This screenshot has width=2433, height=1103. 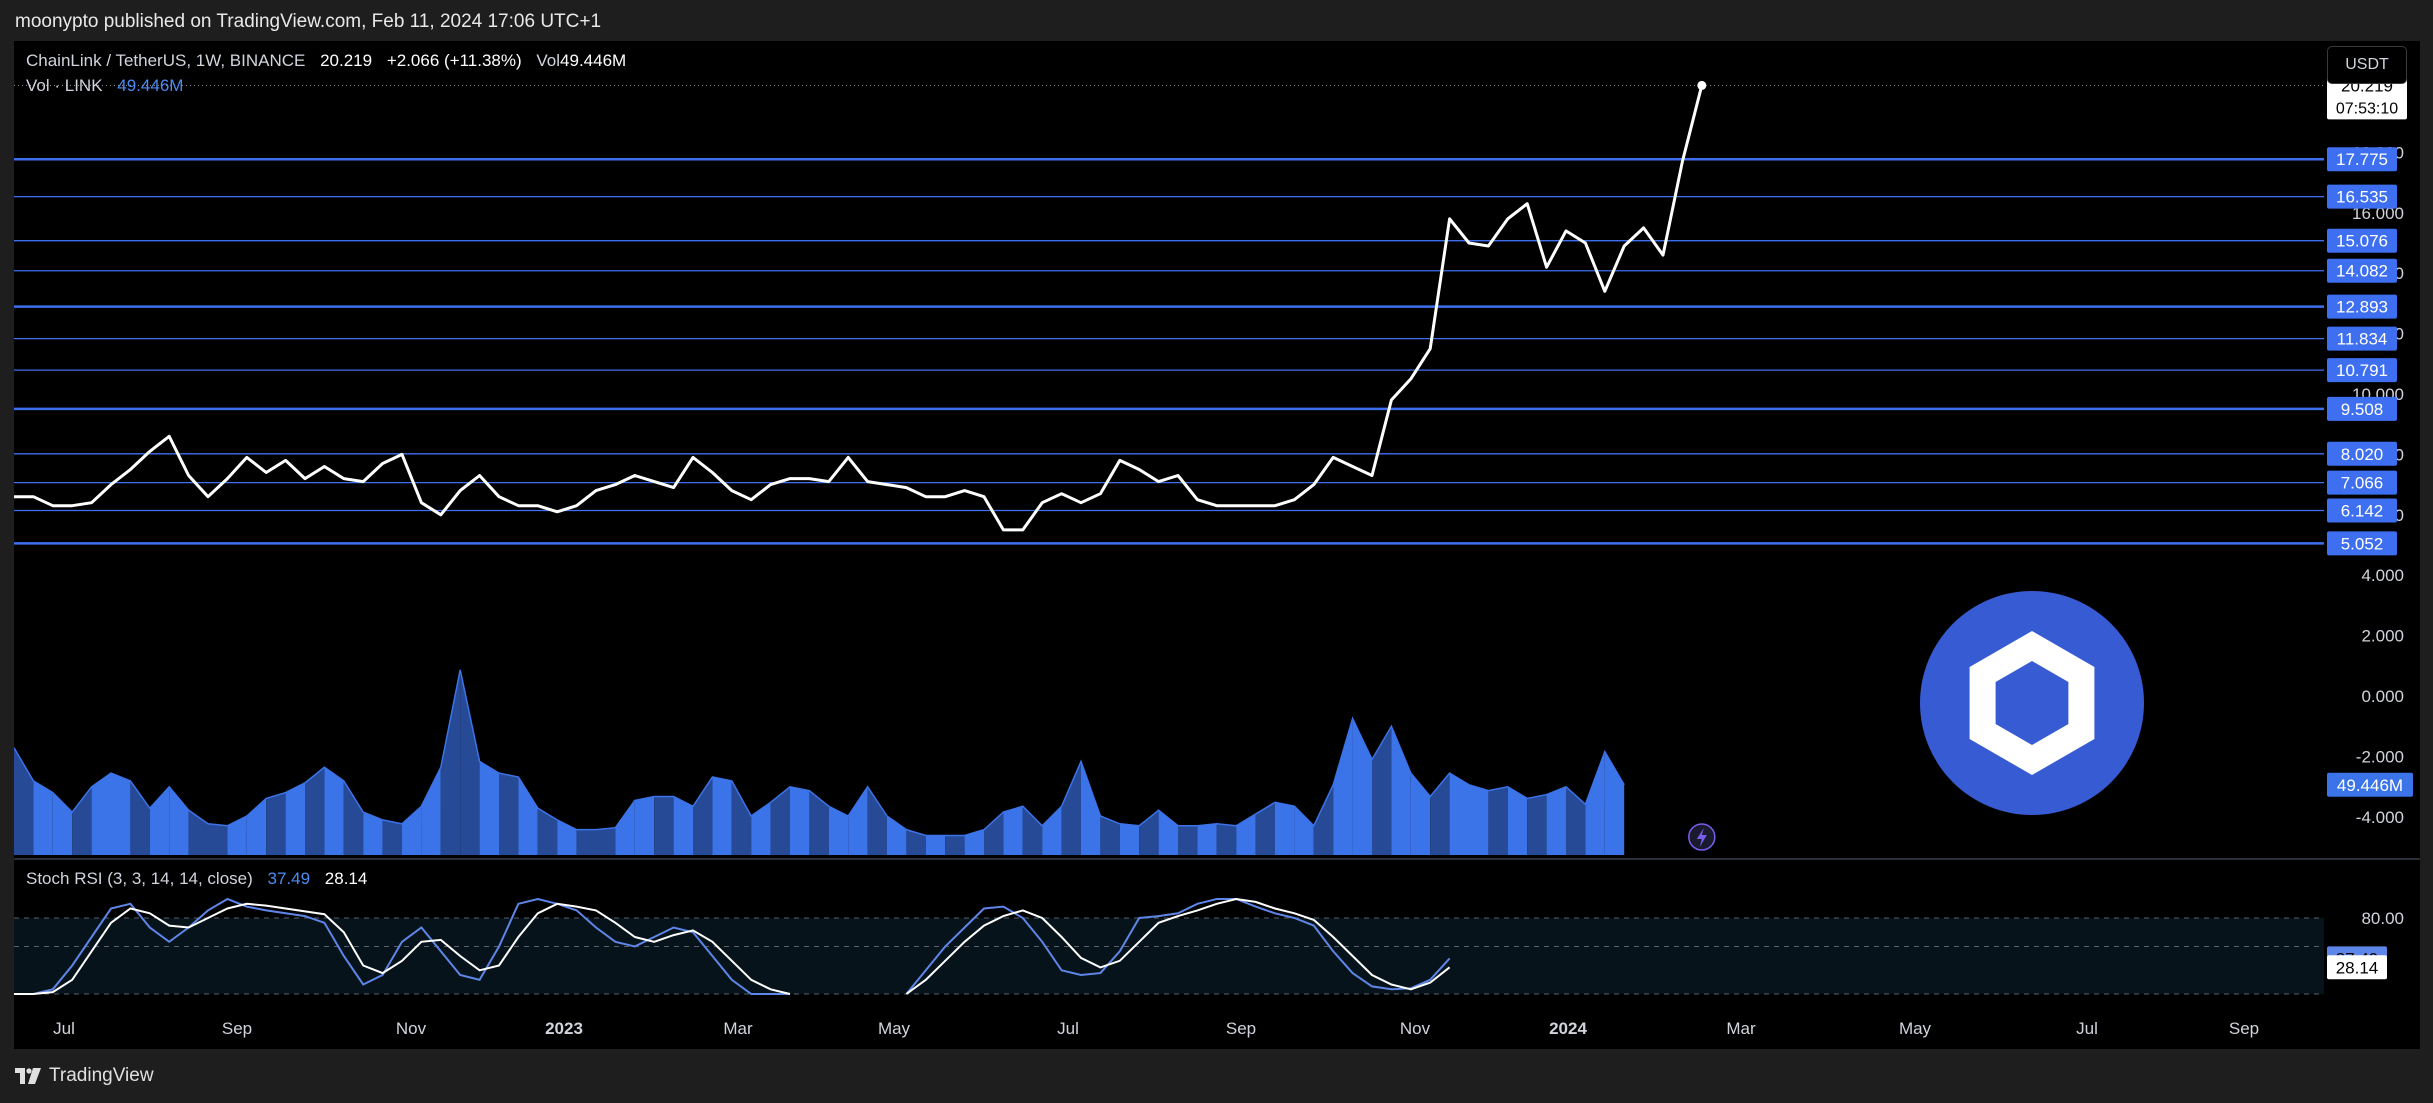 I want to click on last-price-label-bg, so click(x=2367, y=96).